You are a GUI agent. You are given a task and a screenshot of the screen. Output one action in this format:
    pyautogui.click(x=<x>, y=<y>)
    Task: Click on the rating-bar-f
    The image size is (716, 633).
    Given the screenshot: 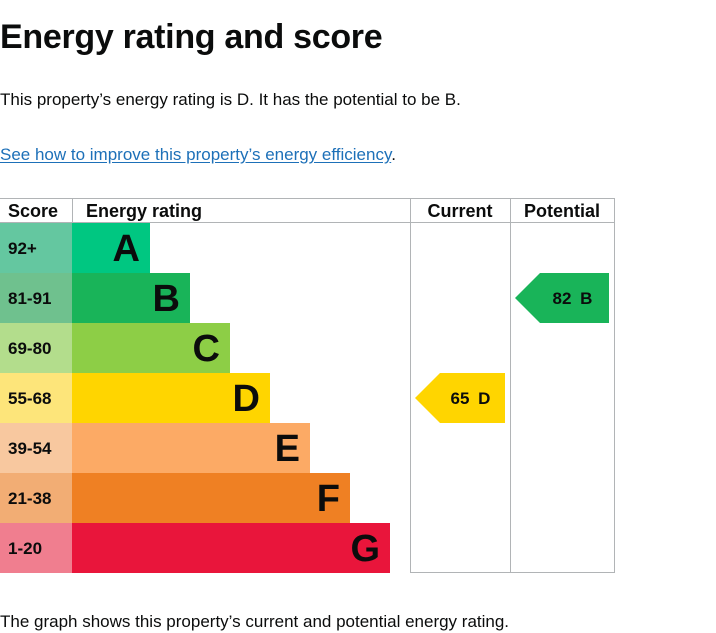 What is the action you would take?
    pyautogui.click(x=211, y=498)
    